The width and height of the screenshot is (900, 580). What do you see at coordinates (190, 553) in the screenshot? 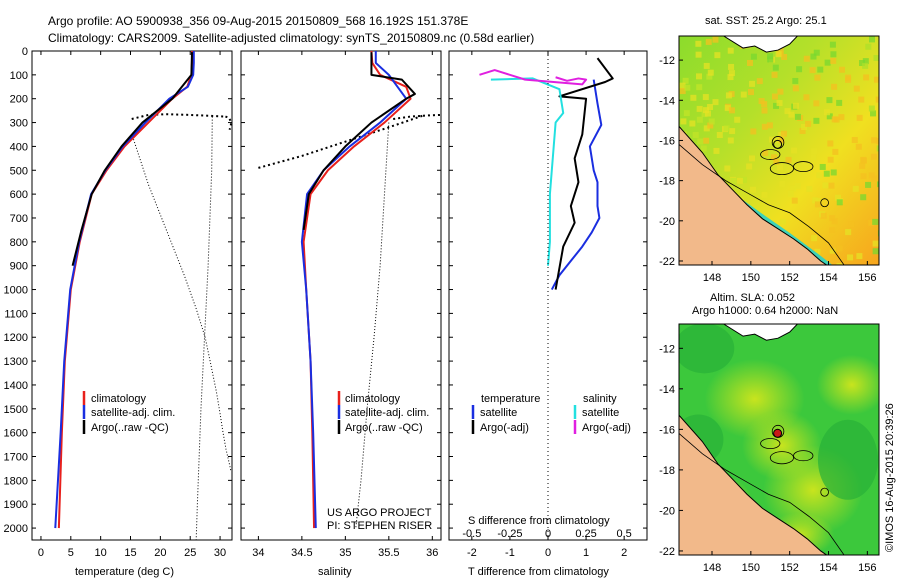
I see `x-tick-label: 25` at bounding box center [190, 553].